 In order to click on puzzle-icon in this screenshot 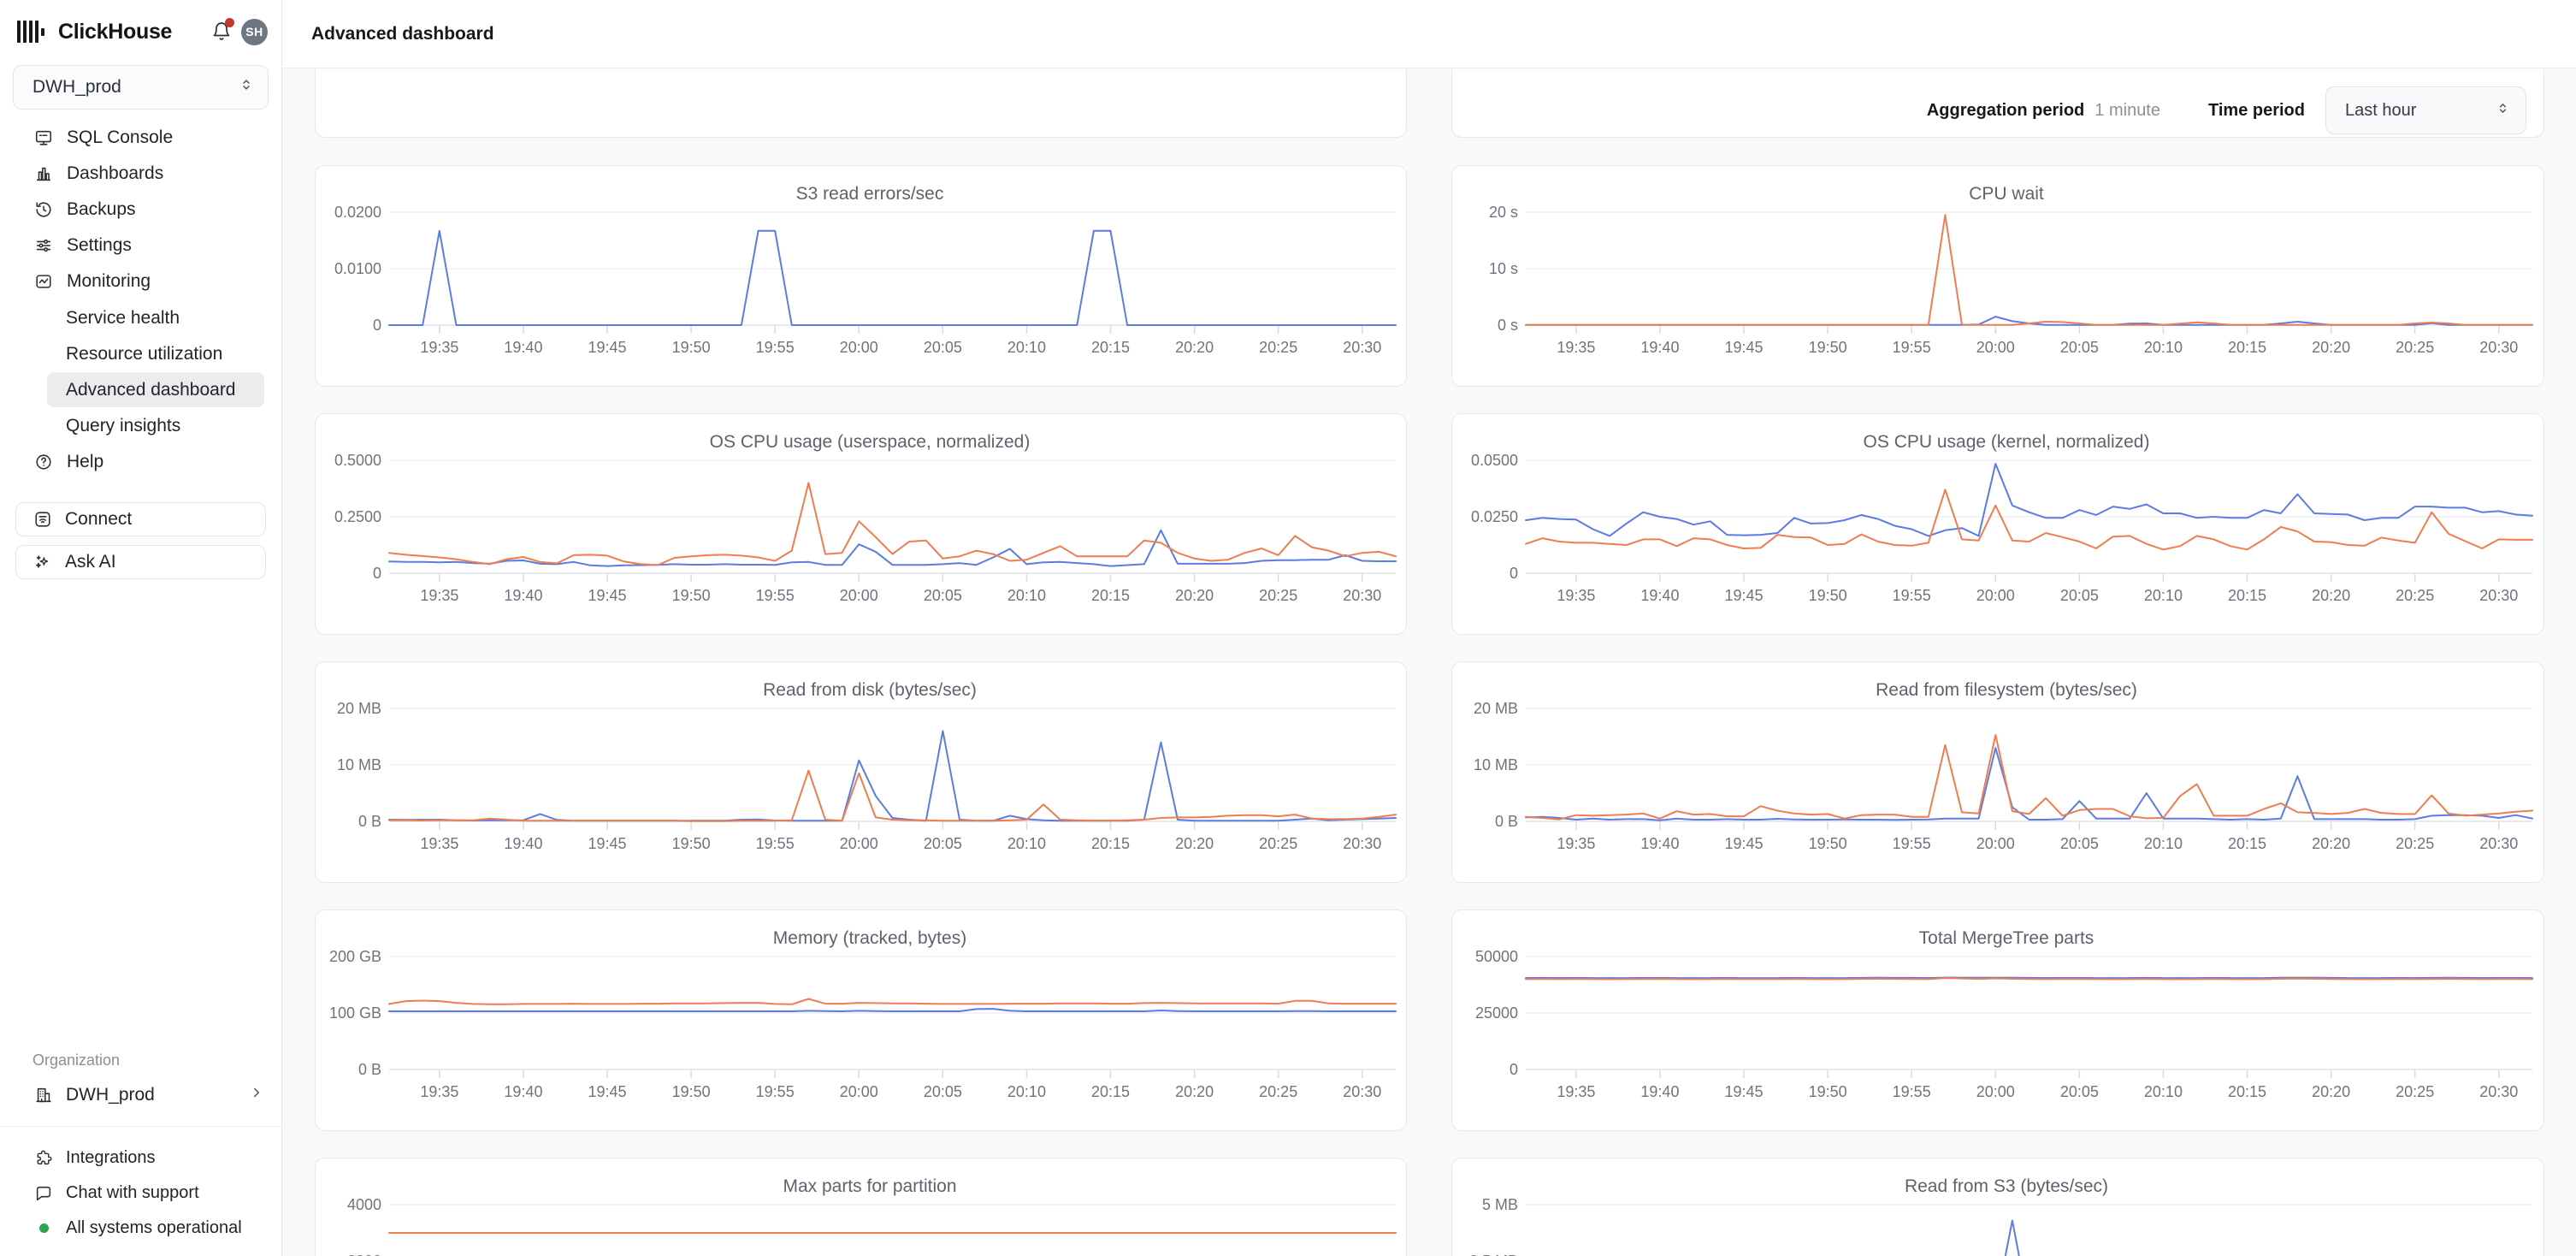, I will do `click(43, 1158)`.